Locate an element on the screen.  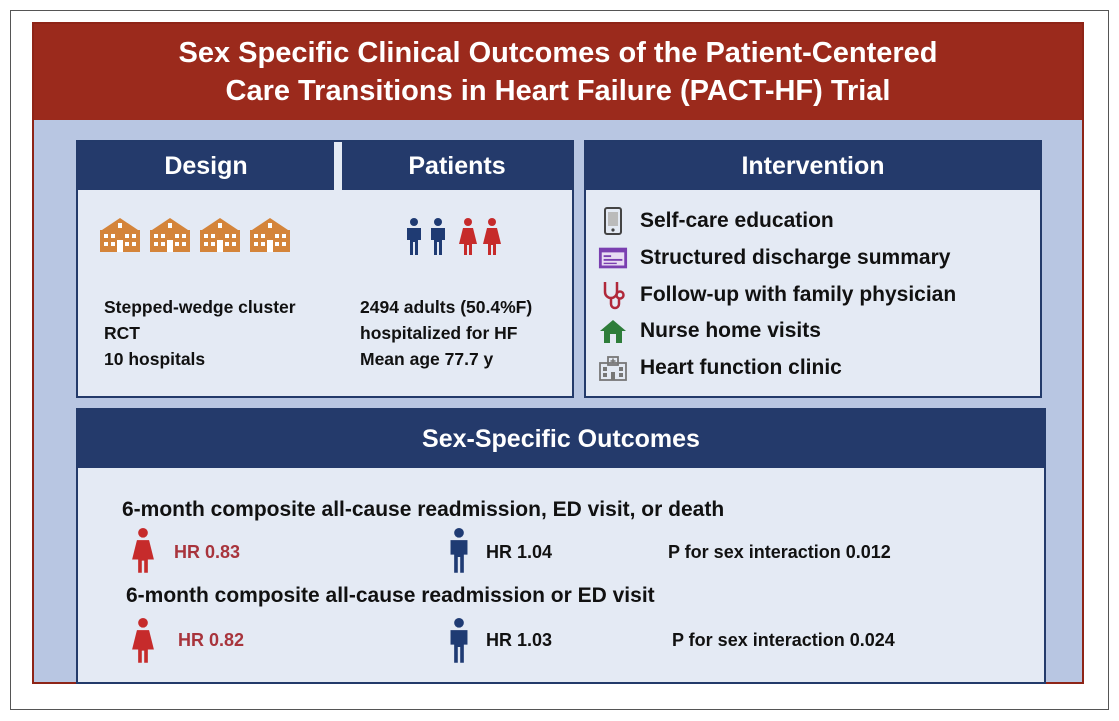
stethoscope-icon is located at coordinates (614, 296).